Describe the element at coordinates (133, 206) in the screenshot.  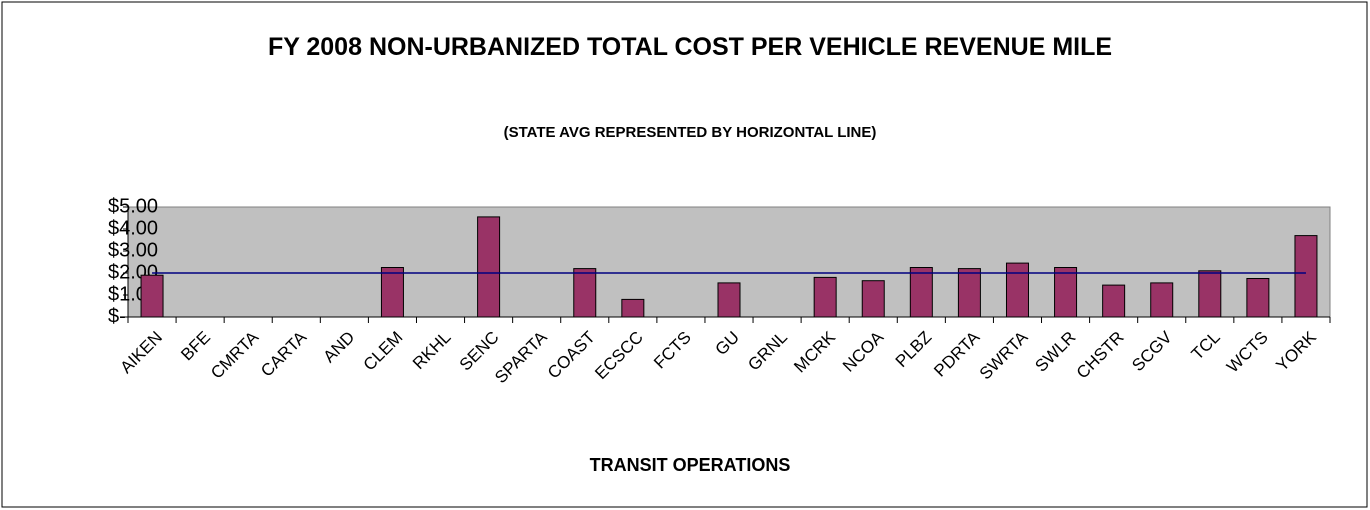
I see `y-tick-label: $5.00` at that location.